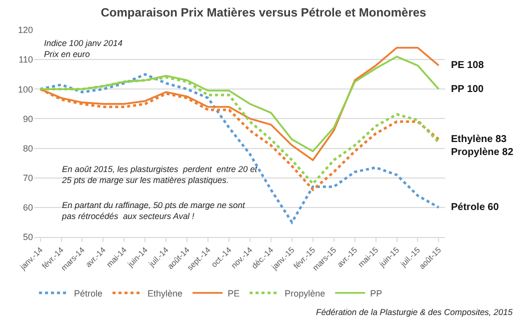 This screenshot has height=320, width=527. What do you see at coordinates (27, 178) in the screenshot?
I see `y-tick-label: 70` at bounding box center [27, 178].